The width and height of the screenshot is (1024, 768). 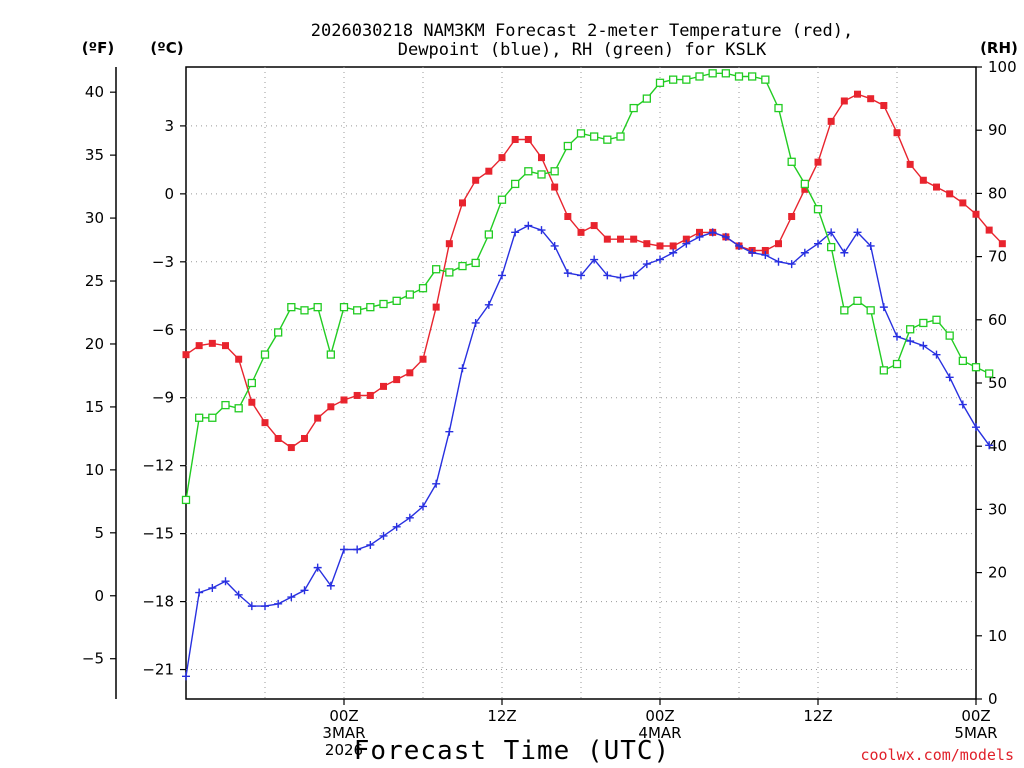 What do you see at coordinates (158, 466) in the screenshot?
I see `celsius-tick-label: −12` at bounding box center [158, 466].